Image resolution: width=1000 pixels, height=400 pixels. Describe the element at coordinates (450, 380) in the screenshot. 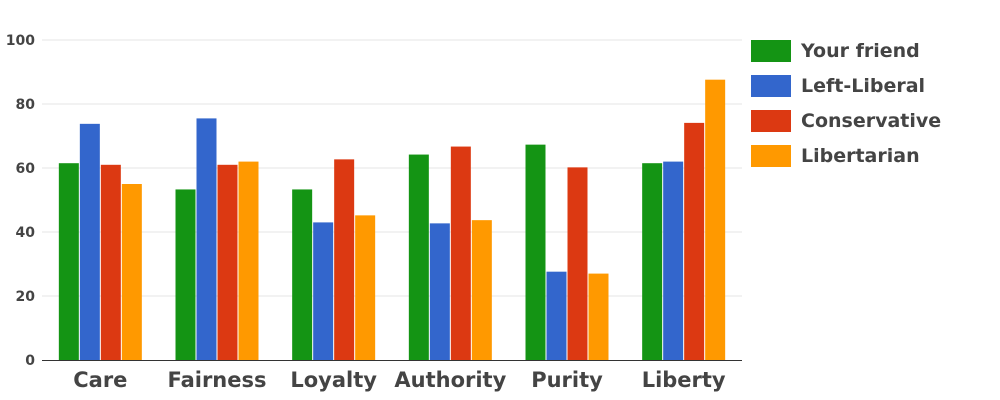

I see `x-tick-label-authority: Authority` at that location.